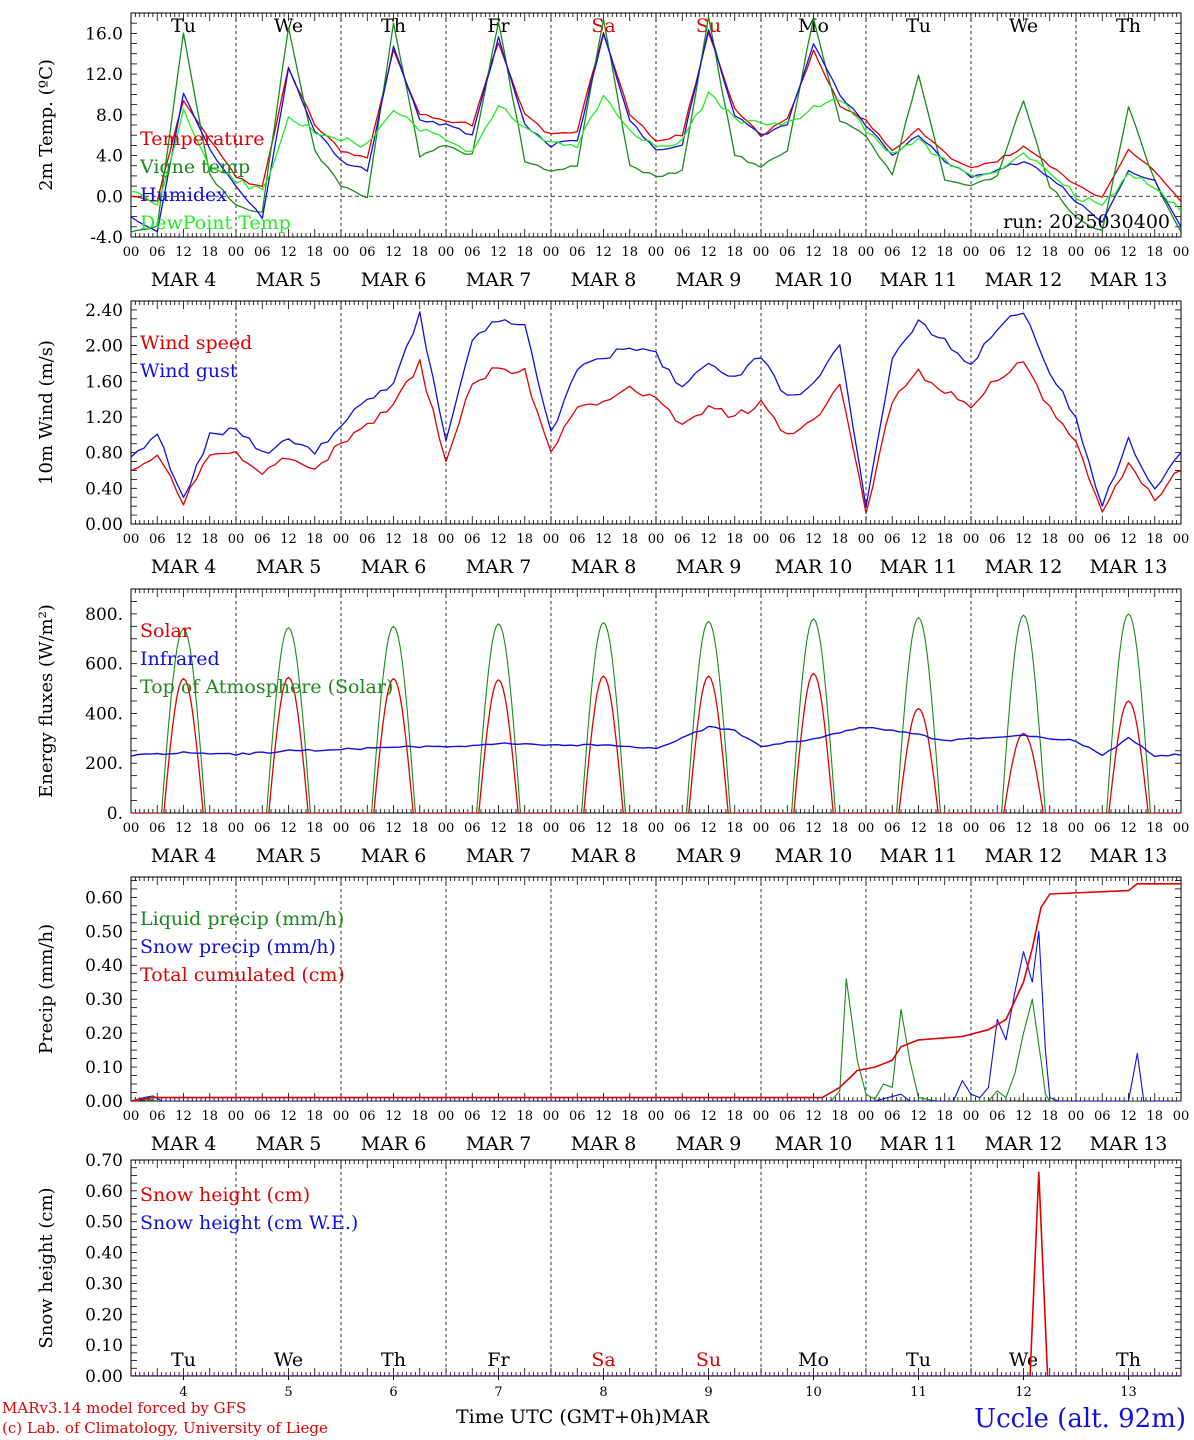 The image size is (1194, 1440). What do you see at coordinates (166, 631) in the screenshot?
I see `legend-entry: Solar` at bounding box center [166, 631].